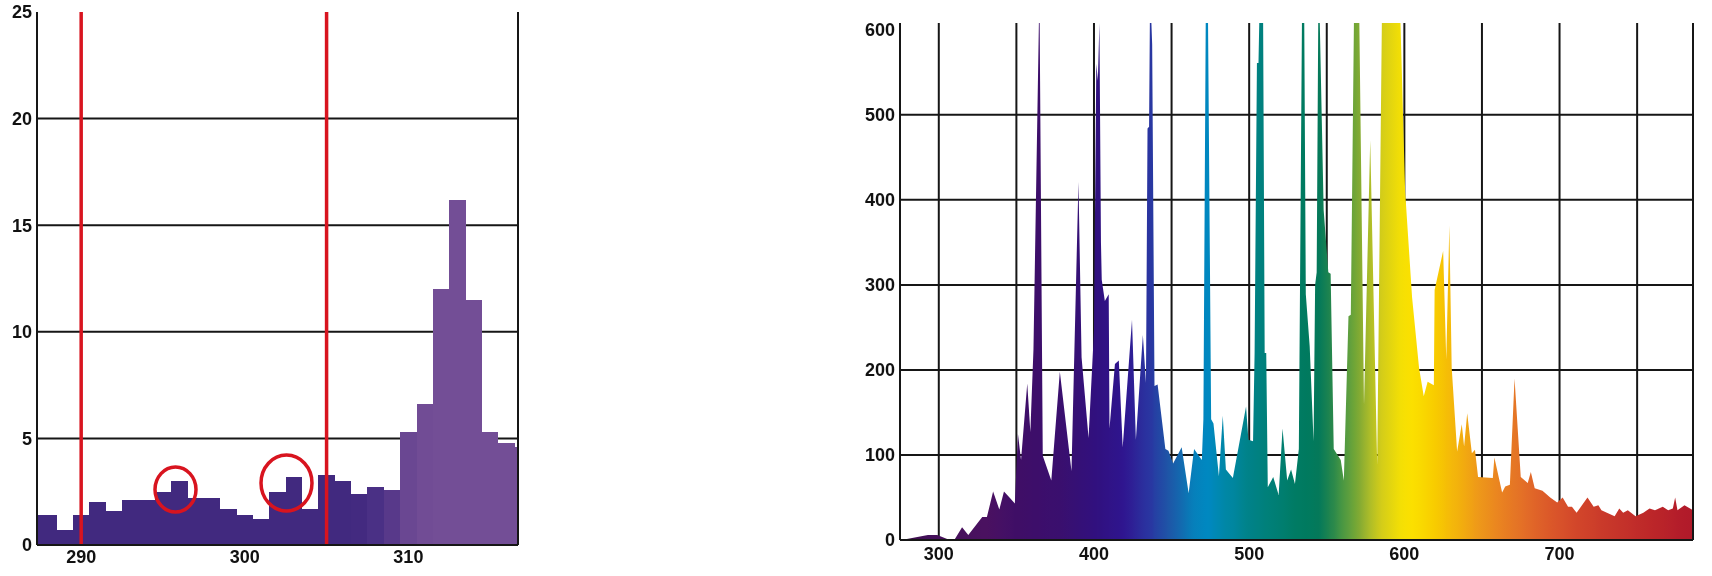 The width and height of the screenshot is (1712, 576). Describe the element at coordinates (1559, 553) in the screenshot. I see `x-tick-label: 700` at that location.